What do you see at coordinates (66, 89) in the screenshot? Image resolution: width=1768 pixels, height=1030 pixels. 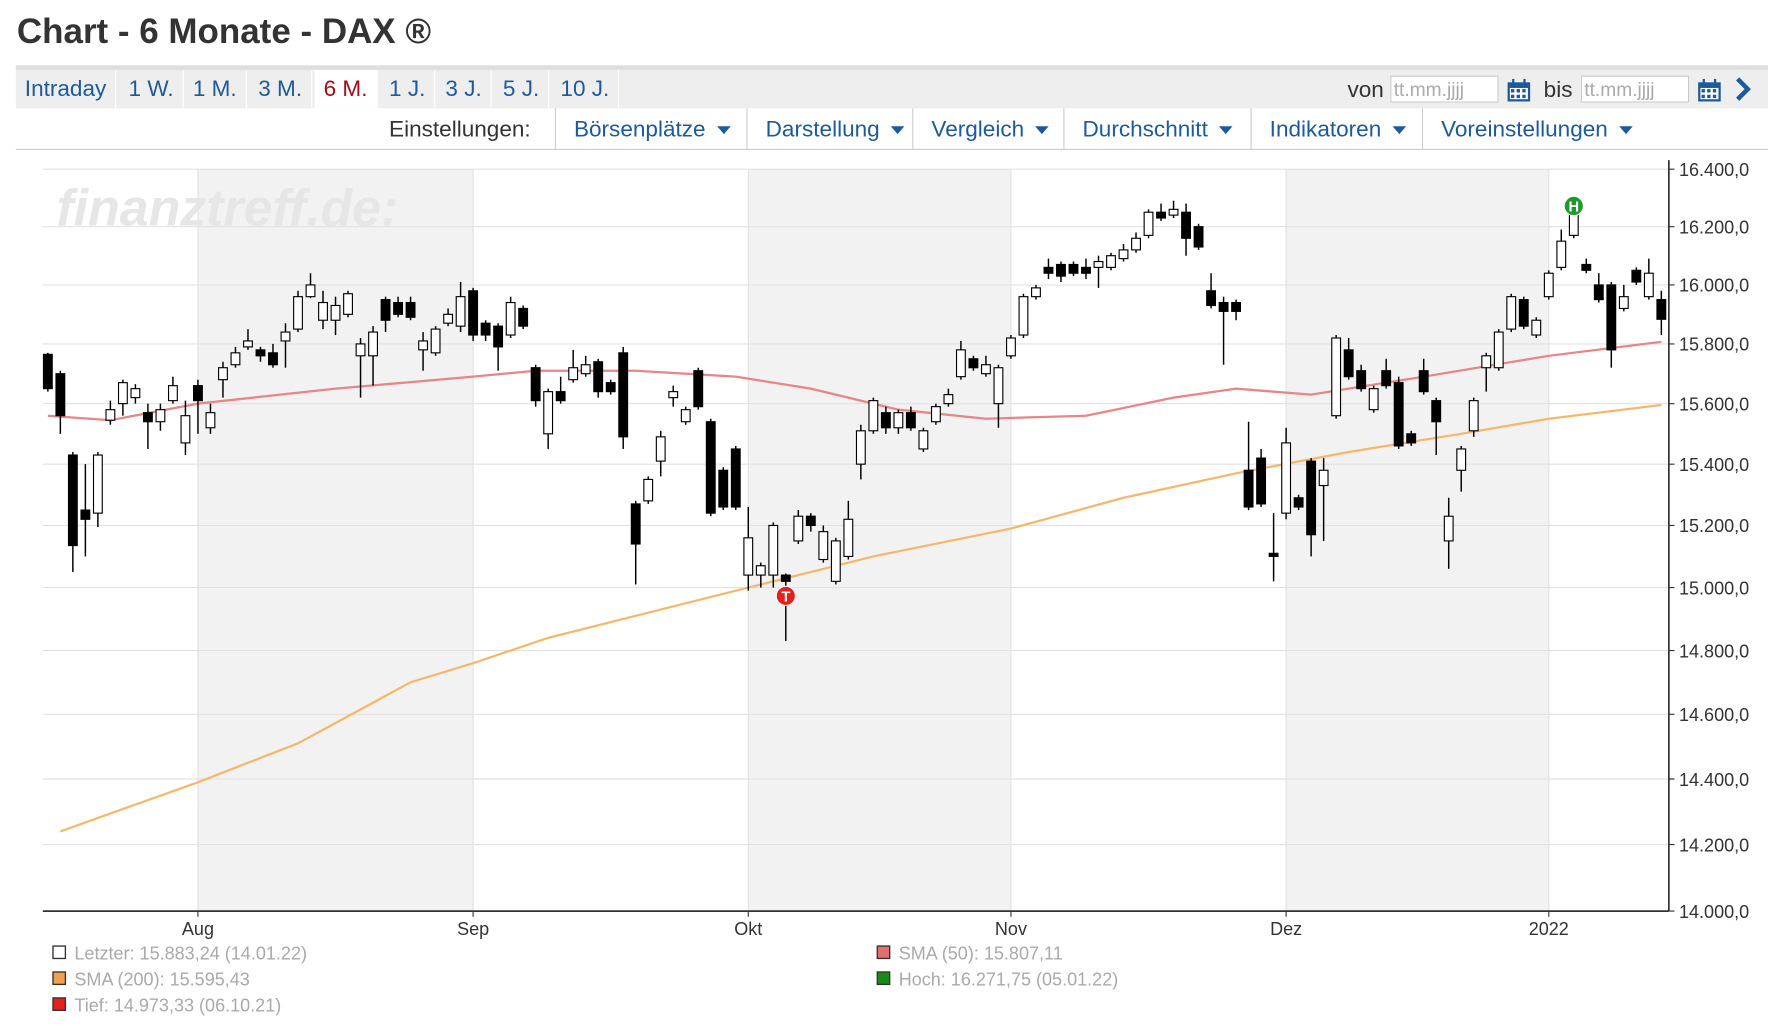 I see `period-tab: Intraday` at bounding box center [66, 89].